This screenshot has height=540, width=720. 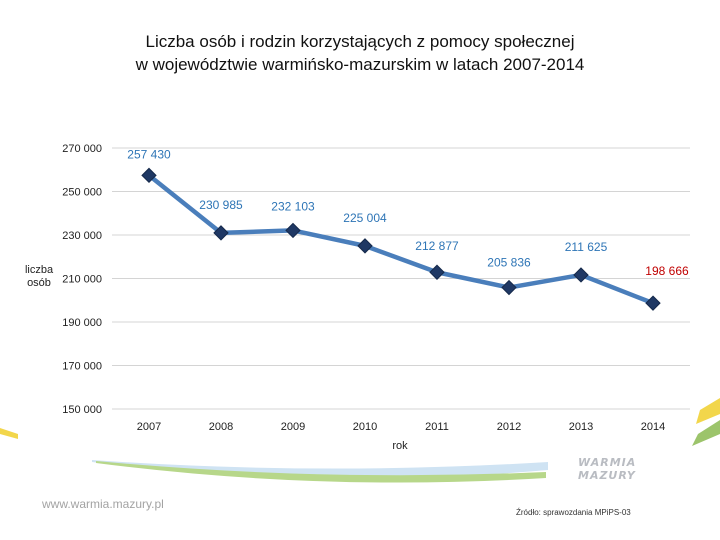 I want to click on x-axis-label: rok, so click(x=400, y=446).